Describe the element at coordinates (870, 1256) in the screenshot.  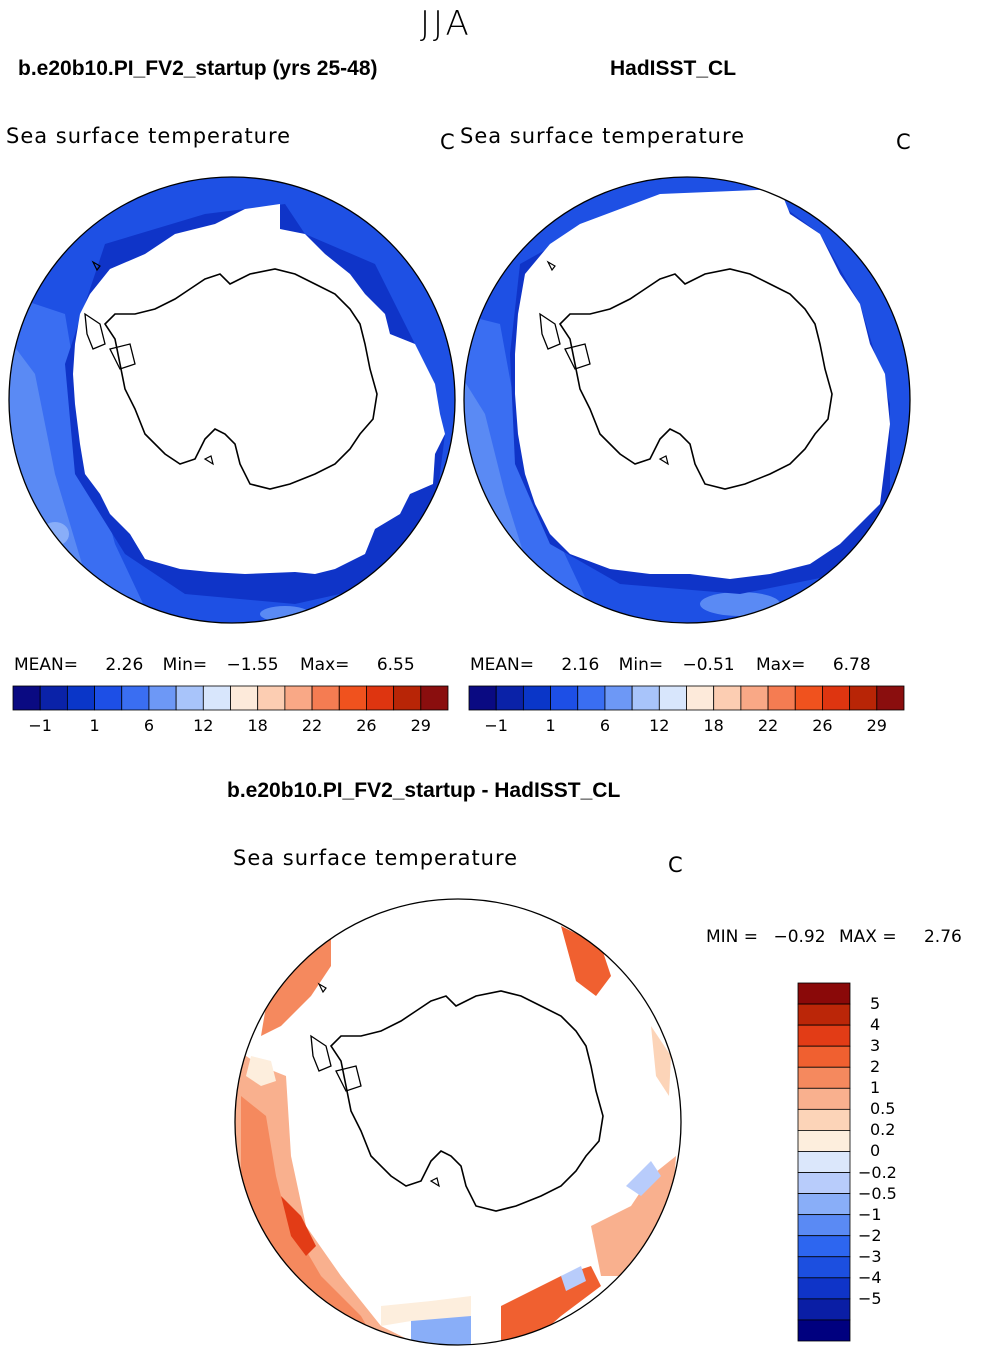
I see `diff-colorbar-tick-label: −3` at that location.